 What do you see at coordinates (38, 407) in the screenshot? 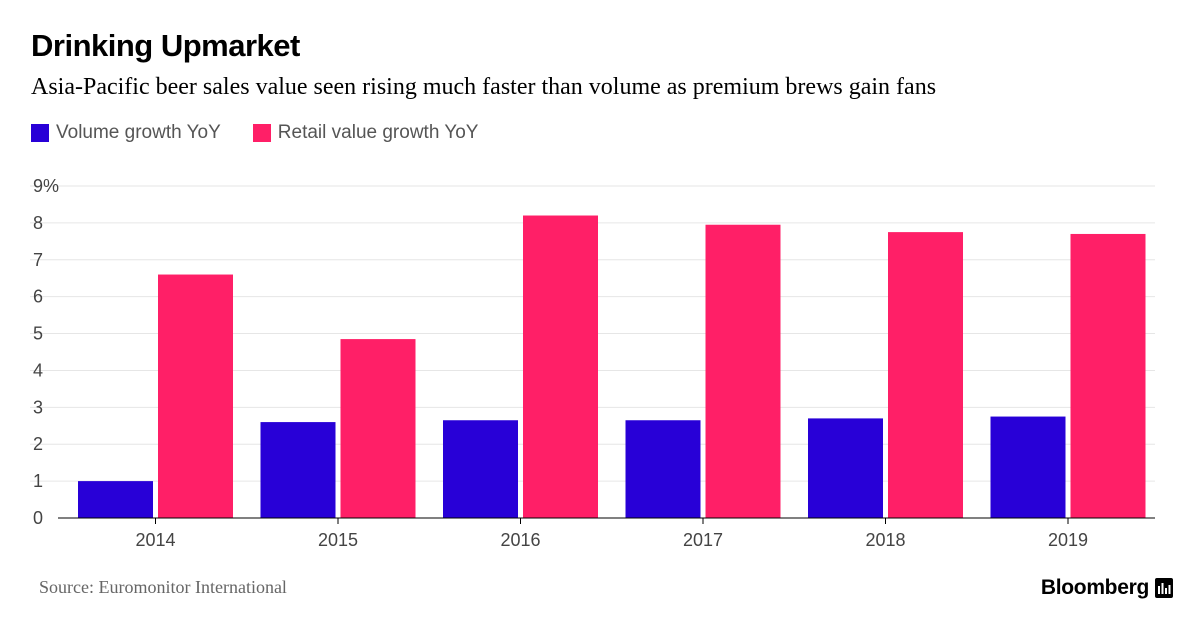
I see `y-tick-label: 3` at bounding box center [38, 407].